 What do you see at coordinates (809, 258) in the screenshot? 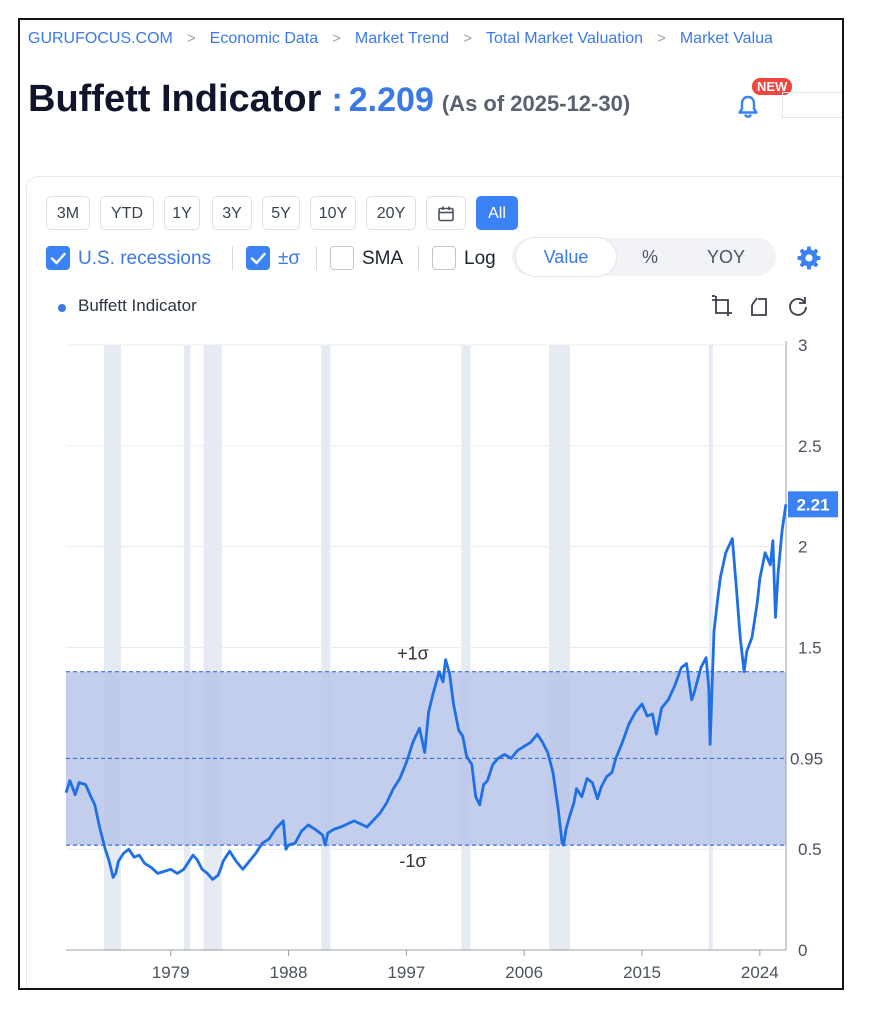
I see `gear-icon` at bounding box center [809, 258].